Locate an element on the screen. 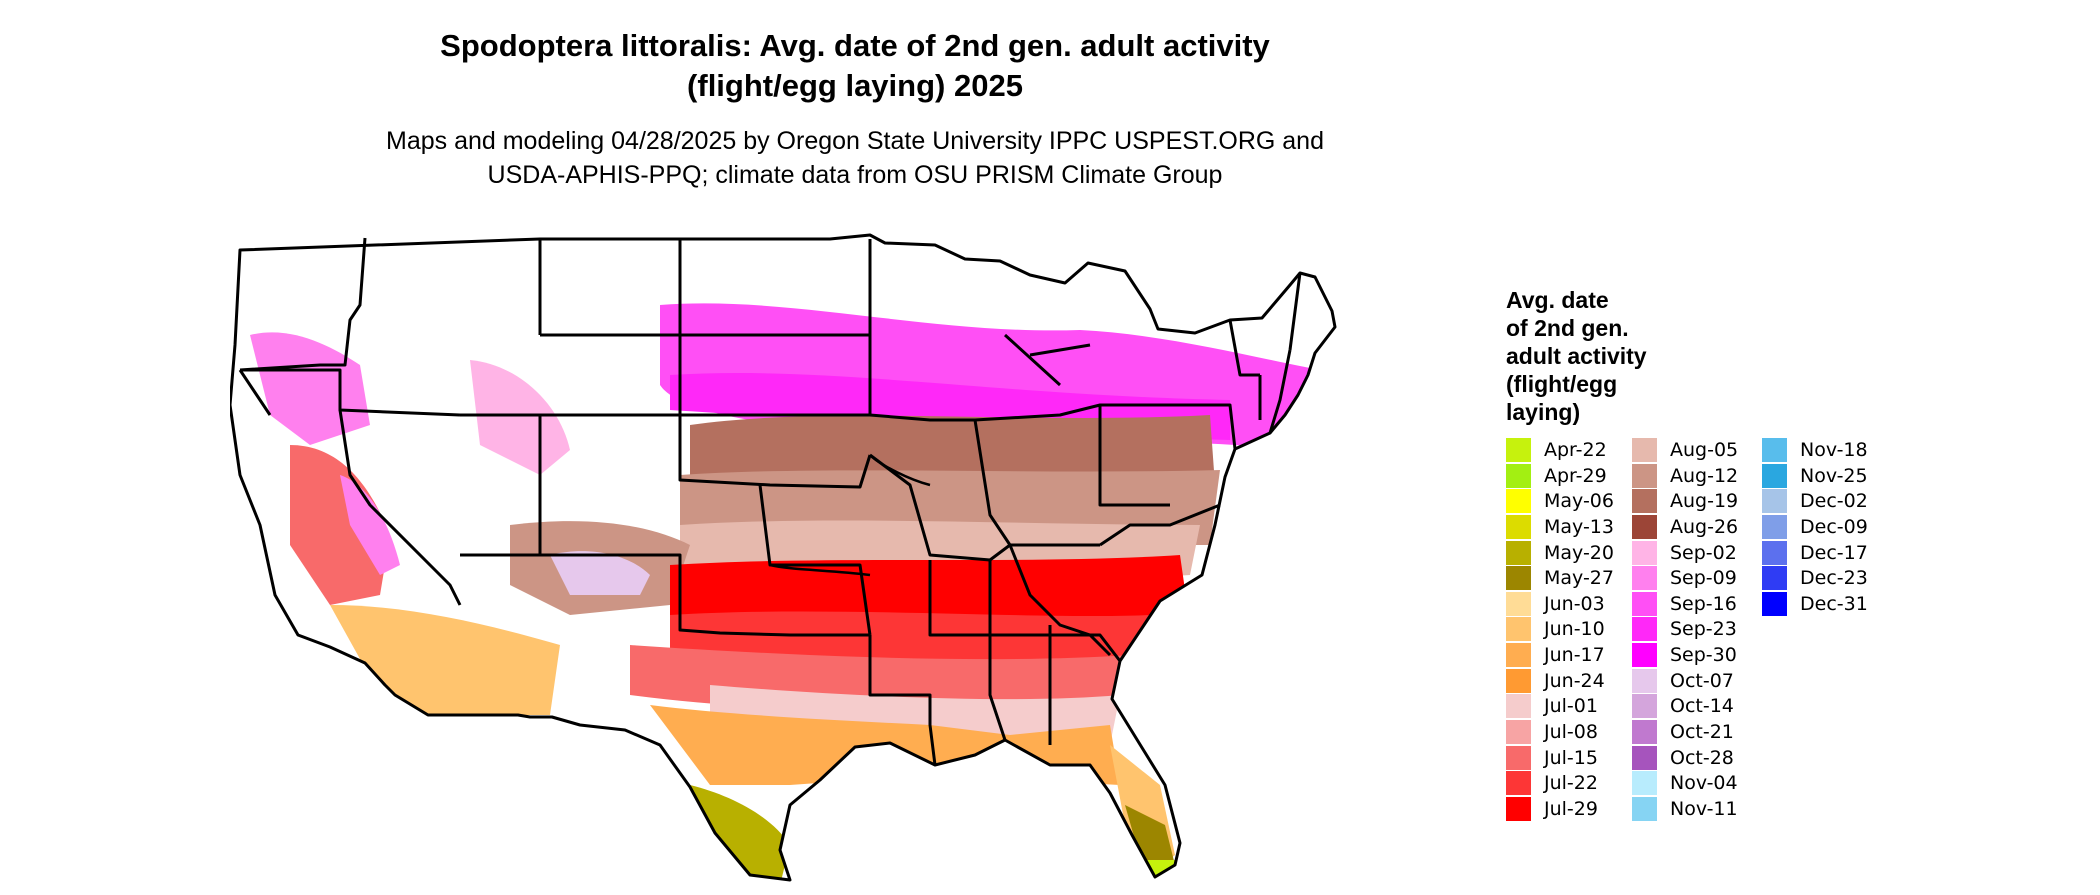 The image size is (2100, 895). legend-label: Aug-12 is located at coordinates (1704, 475).